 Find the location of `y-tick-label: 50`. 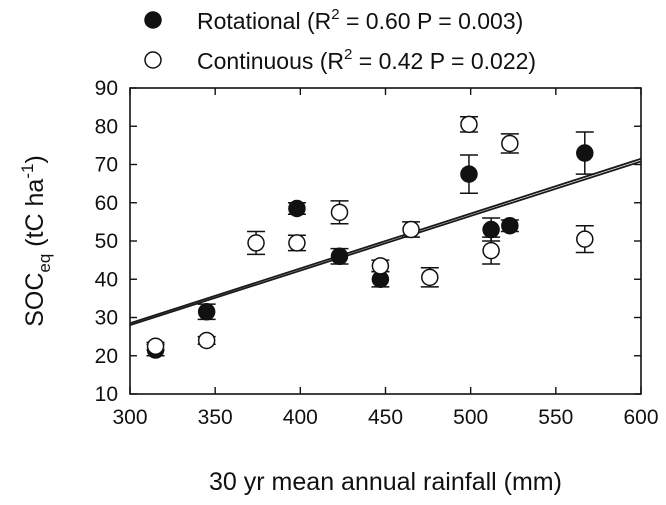

y-tick-label: 50 is located at coordinates (106, 241).